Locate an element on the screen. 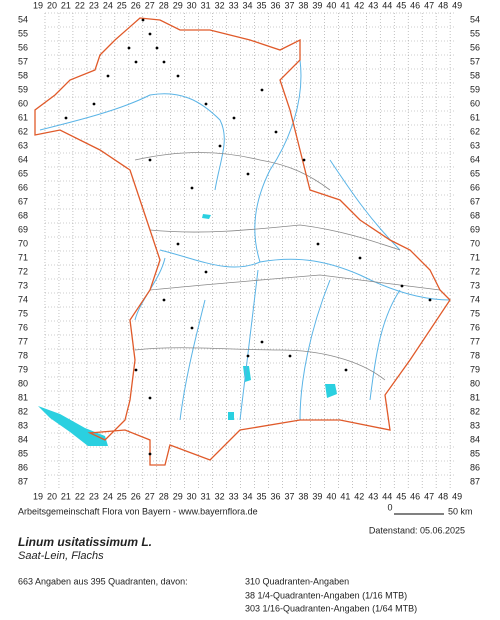  summary: 663 Angaben aus 395 Quadranten, davon: is located at coordinates (103, 581).